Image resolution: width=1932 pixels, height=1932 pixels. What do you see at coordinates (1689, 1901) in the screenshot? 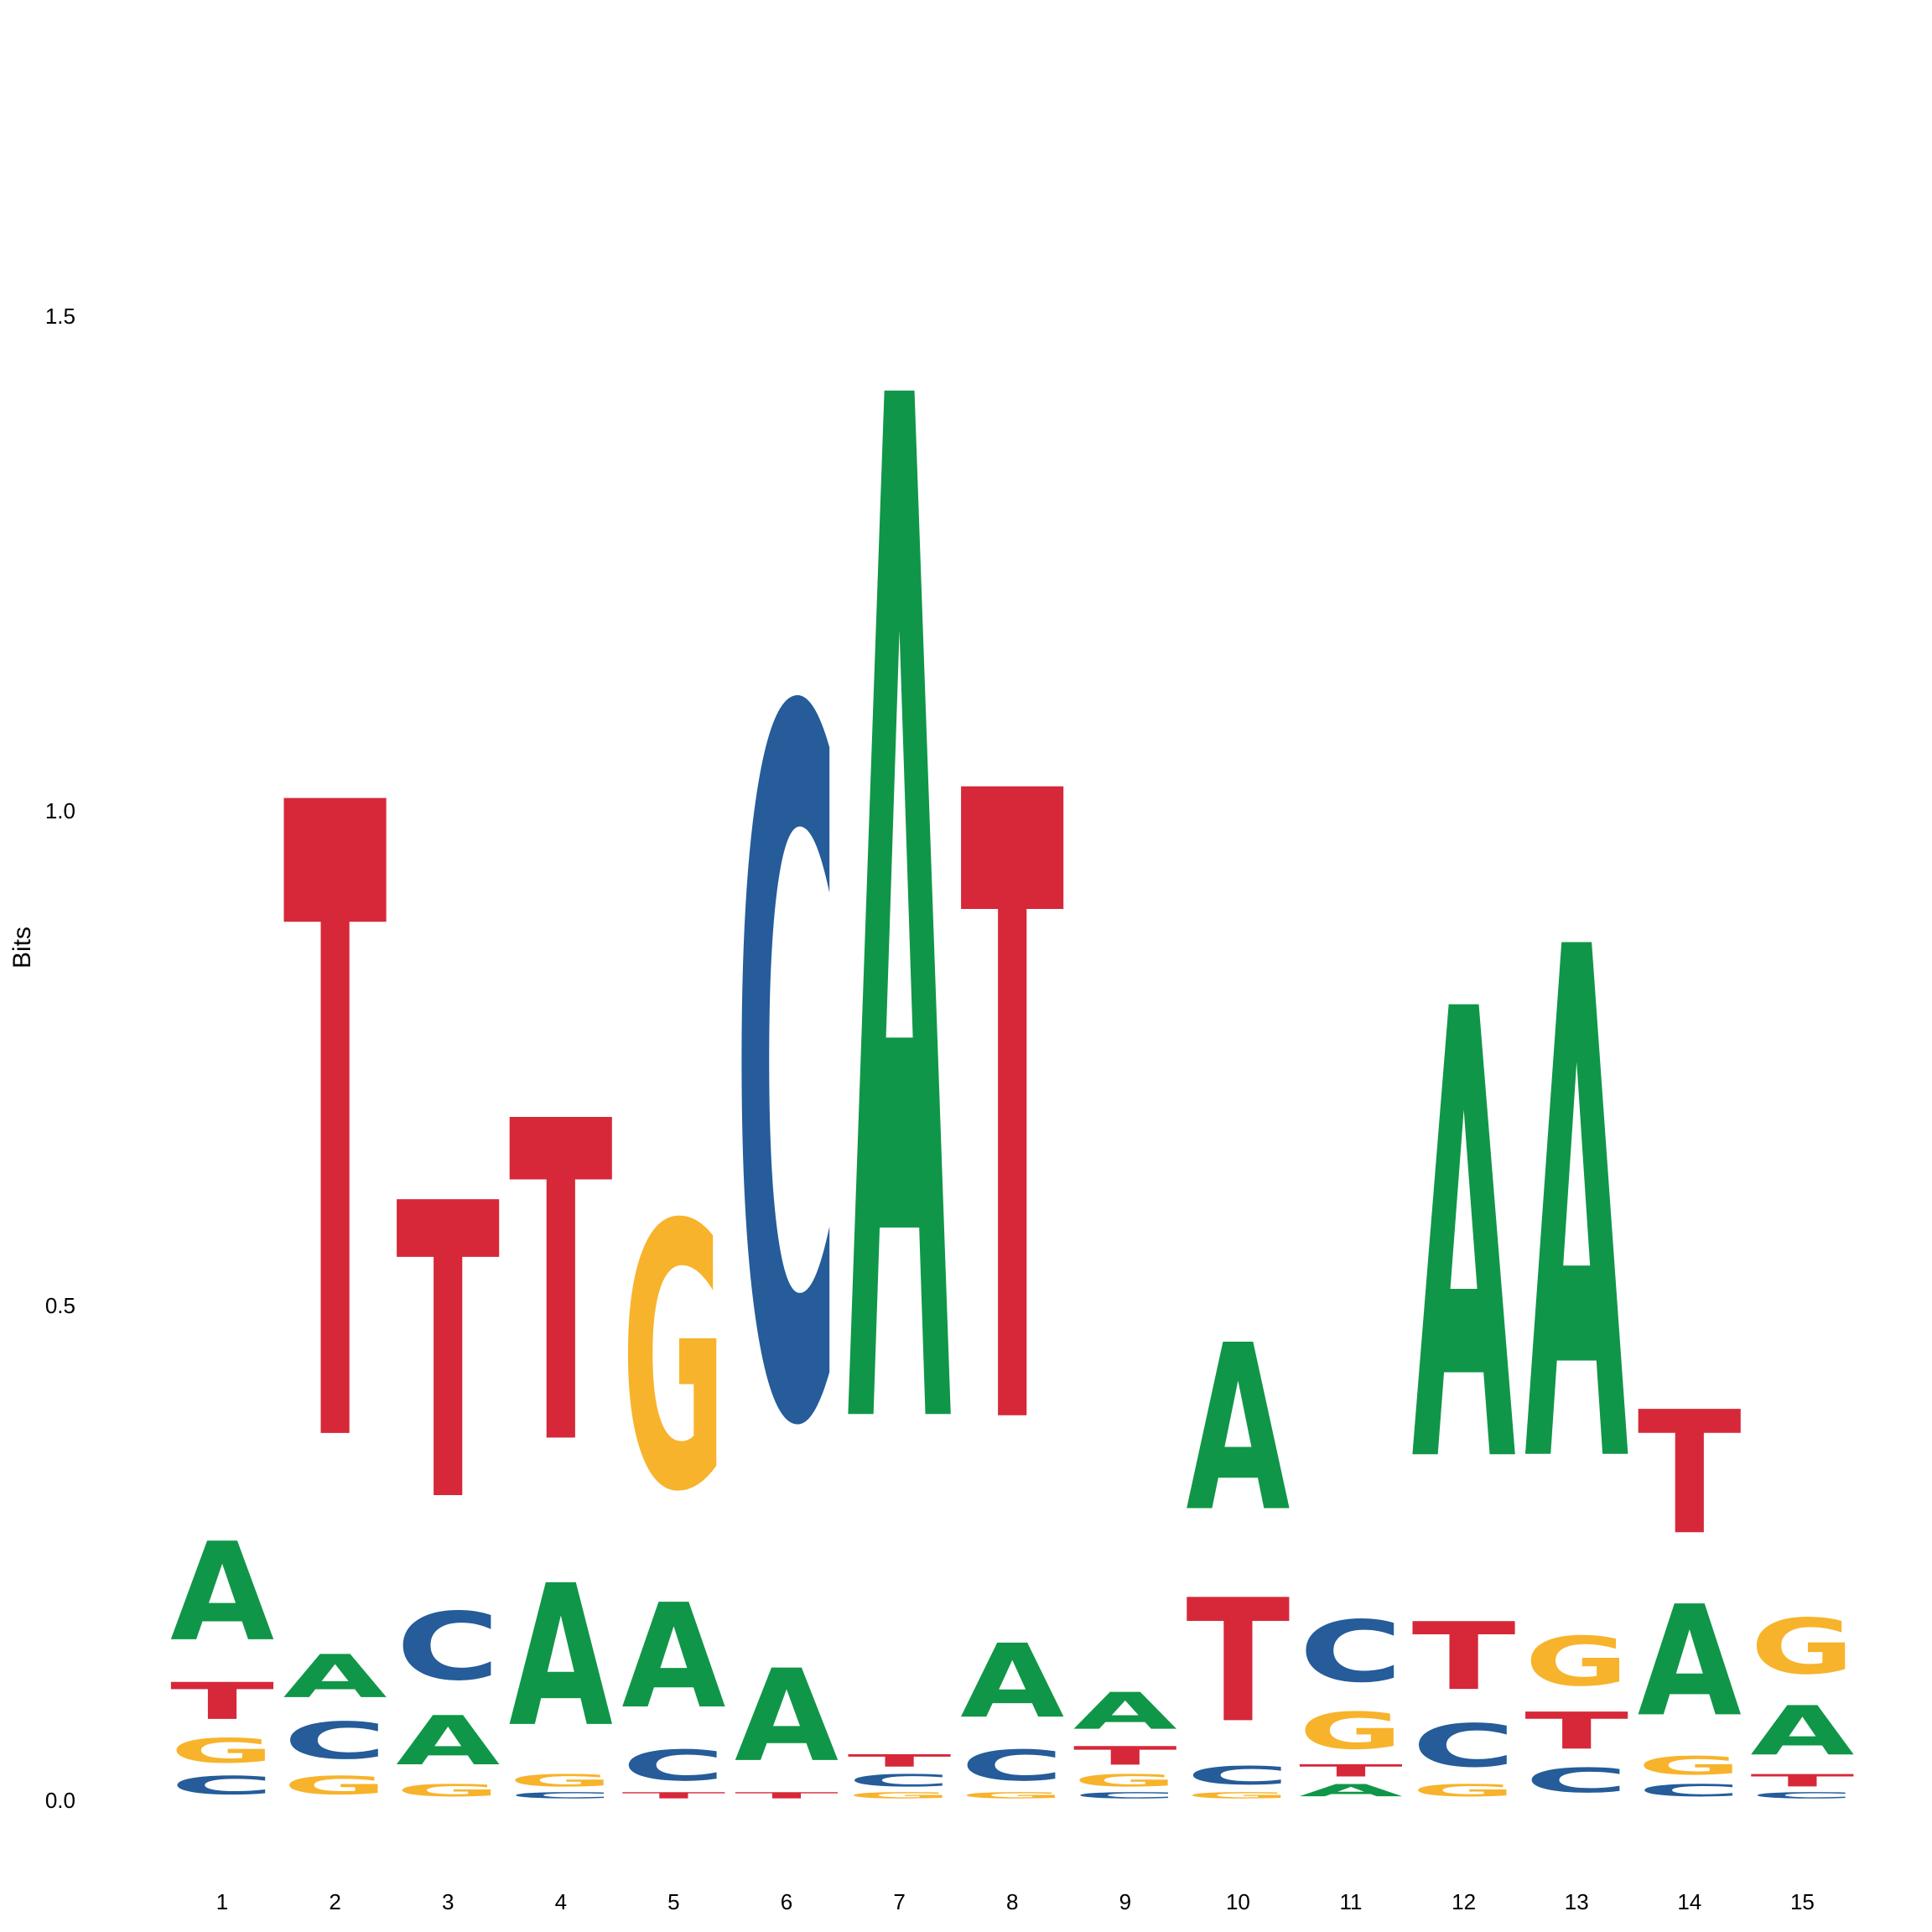
I see `x-tick-label: 14` at bounding box center [1689, 1901].